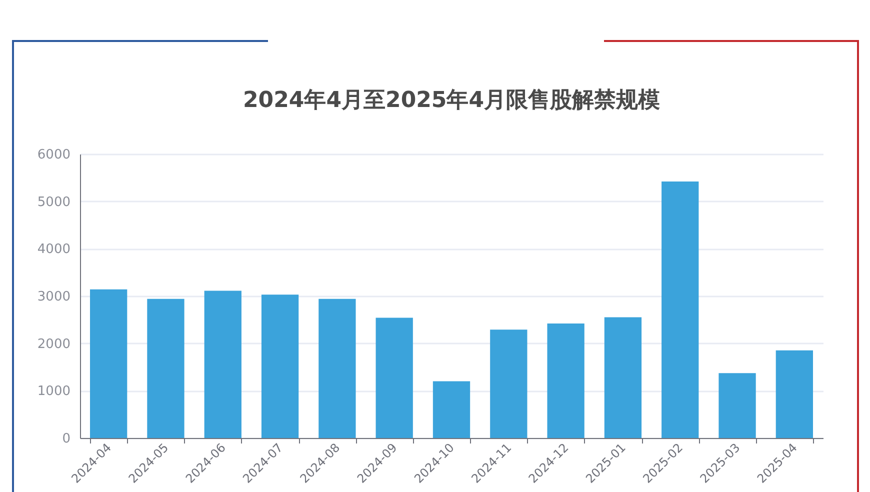  I want to click on chart-title: 2024年4月至2025年4月限售股解禁规模, so click(451, 100).